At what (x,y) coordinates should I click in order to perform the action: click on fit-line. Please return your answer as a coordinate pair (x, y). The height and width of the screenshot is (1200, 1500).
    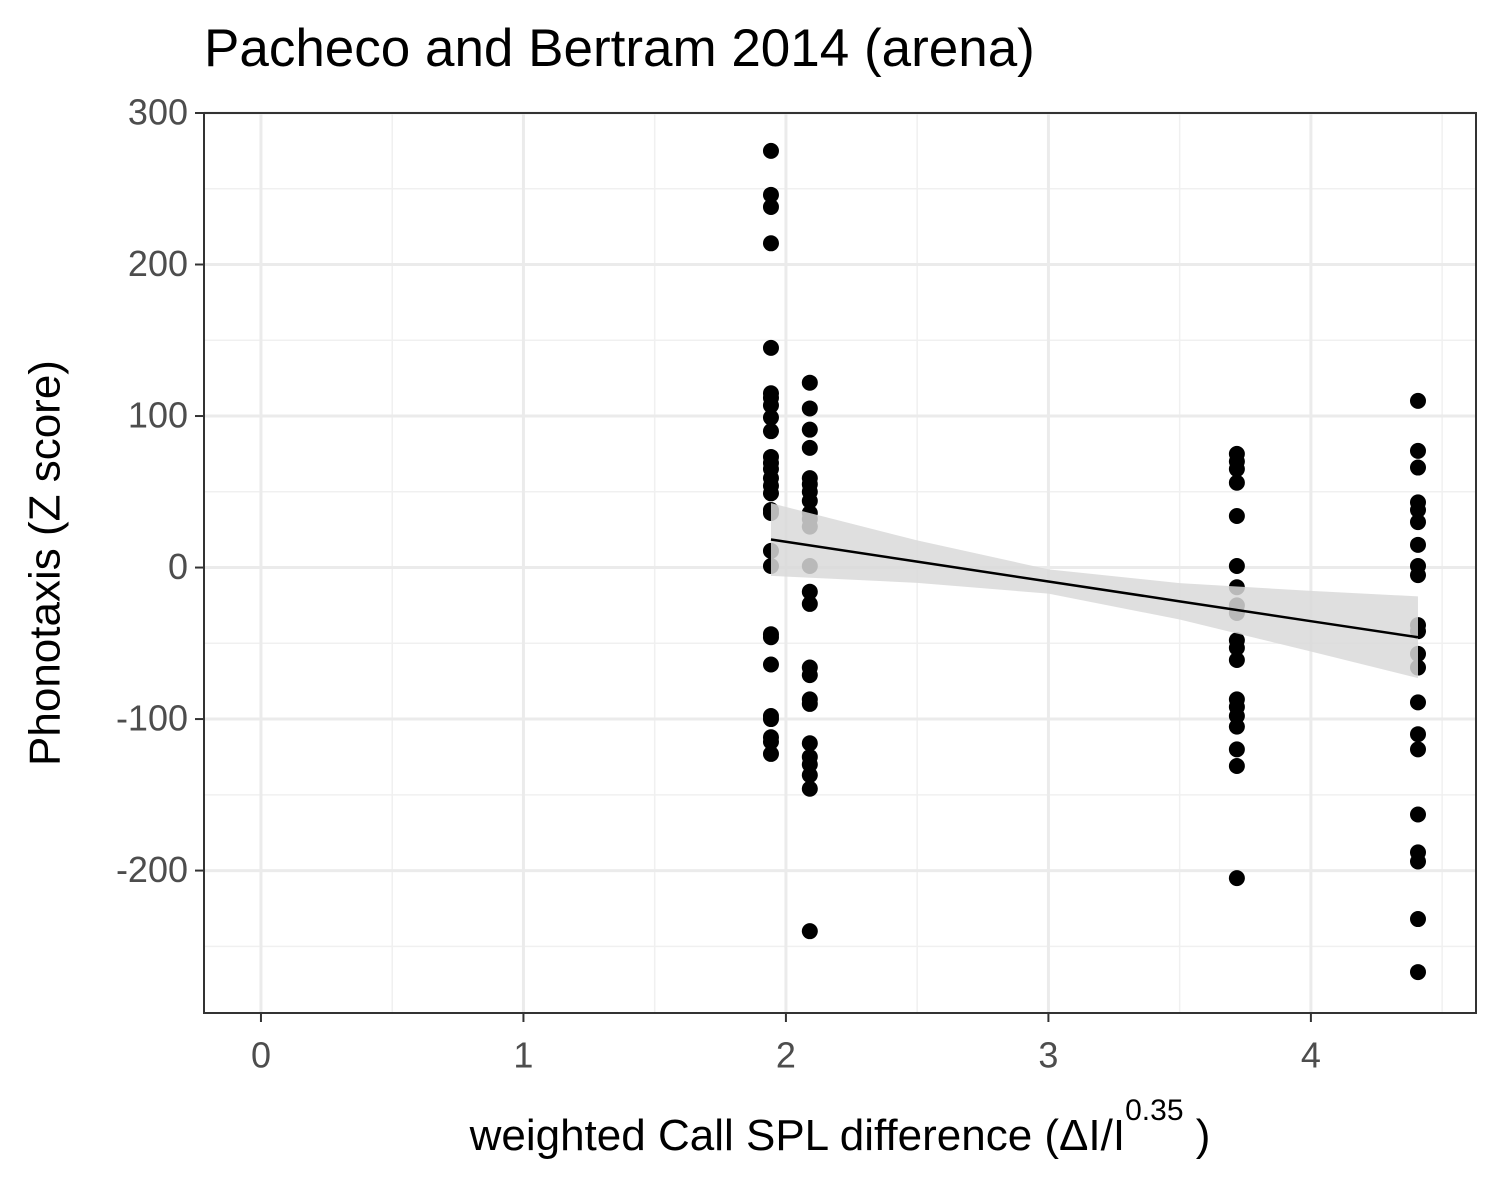
    Looking at the image, I should click on (1094, 588).